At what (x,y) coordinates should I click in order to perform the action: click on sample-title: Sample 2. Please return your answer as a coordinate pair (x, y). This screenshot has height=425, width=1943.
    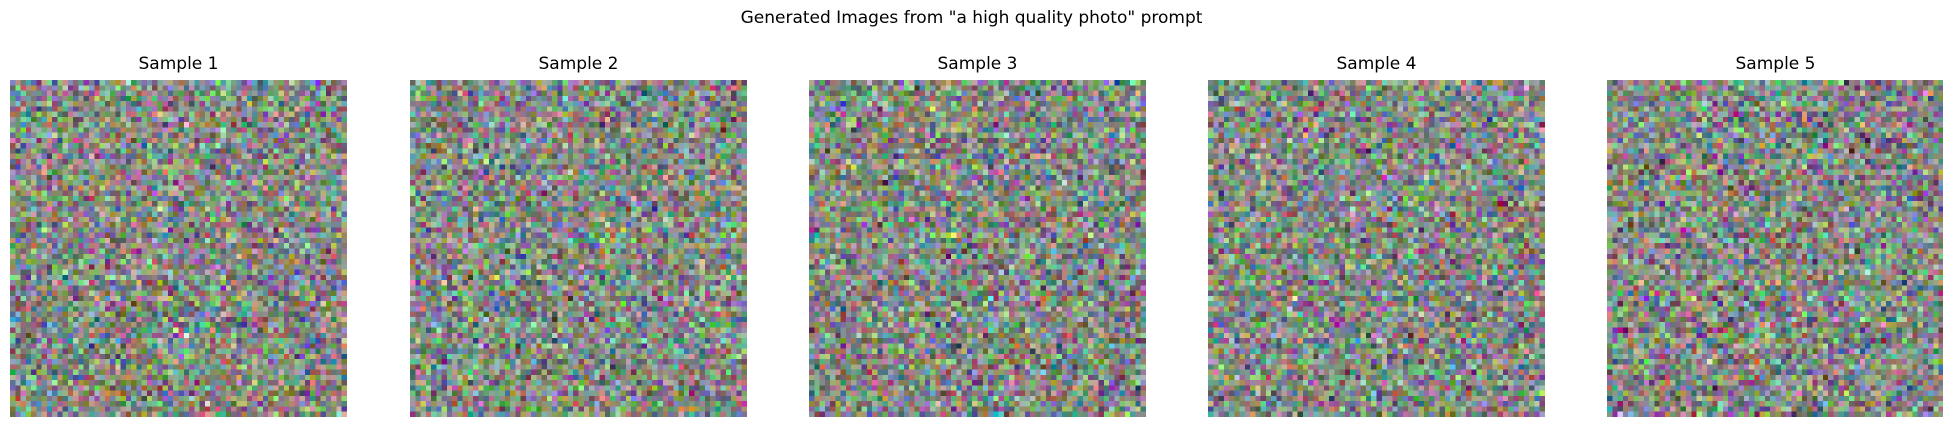
    Looking at the image, I should click on (578, 64).